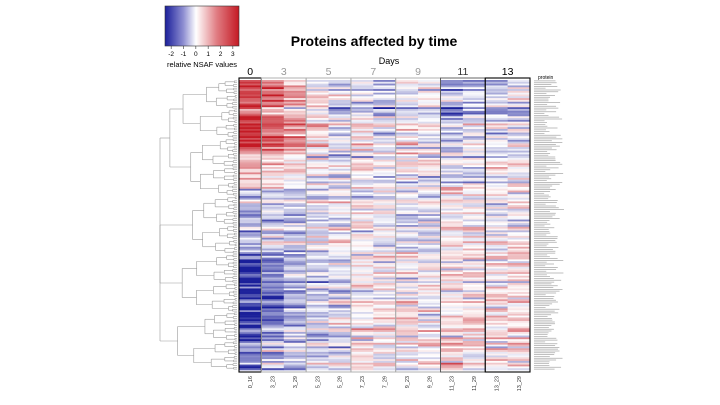 This screenshot has height=405, width=720. I want to click on color-key: -2 -1 0 1 2 3 relative NSAF values, so click(202, 37).